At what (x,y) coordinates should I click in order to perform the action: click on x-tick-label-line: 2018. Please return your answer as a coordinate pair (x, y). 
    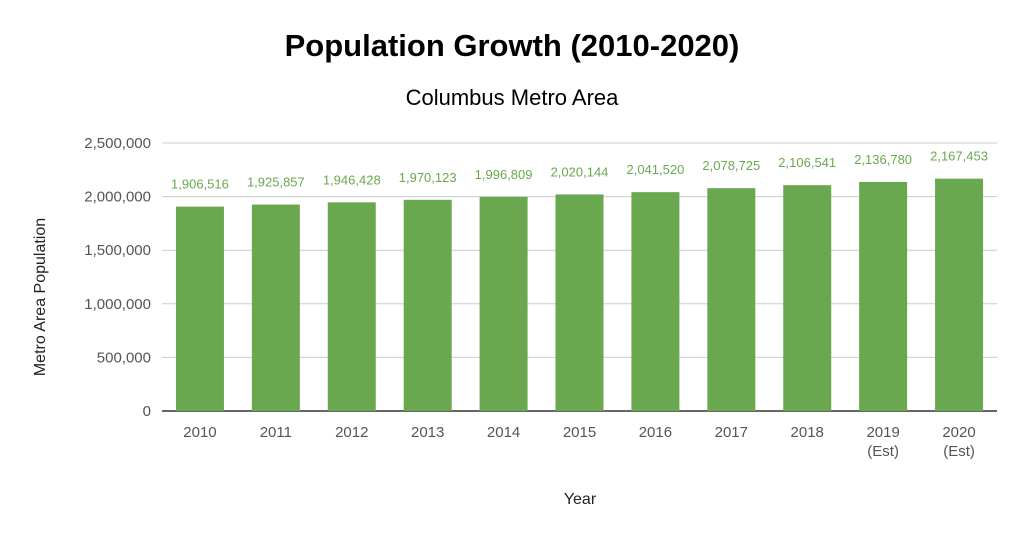
    Looking at the image, I should click on (807, 432).